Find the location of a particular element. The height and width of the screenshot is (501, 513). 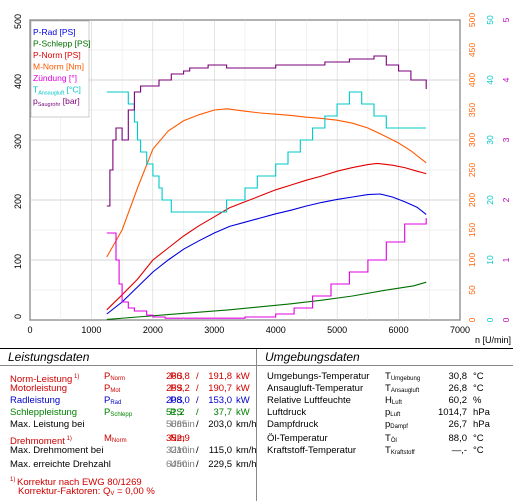

row-symbol: pDampf is located at coordinates (396, 424).